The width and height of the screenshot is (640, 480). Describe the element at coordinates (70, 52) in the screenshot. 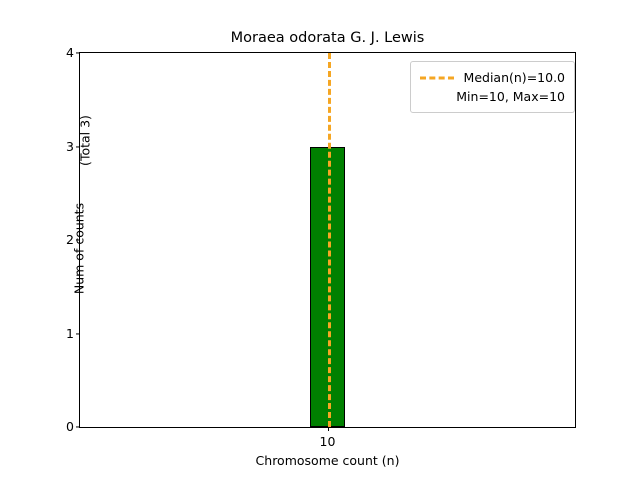

I see `y-tick-label-4: 4` at that location.